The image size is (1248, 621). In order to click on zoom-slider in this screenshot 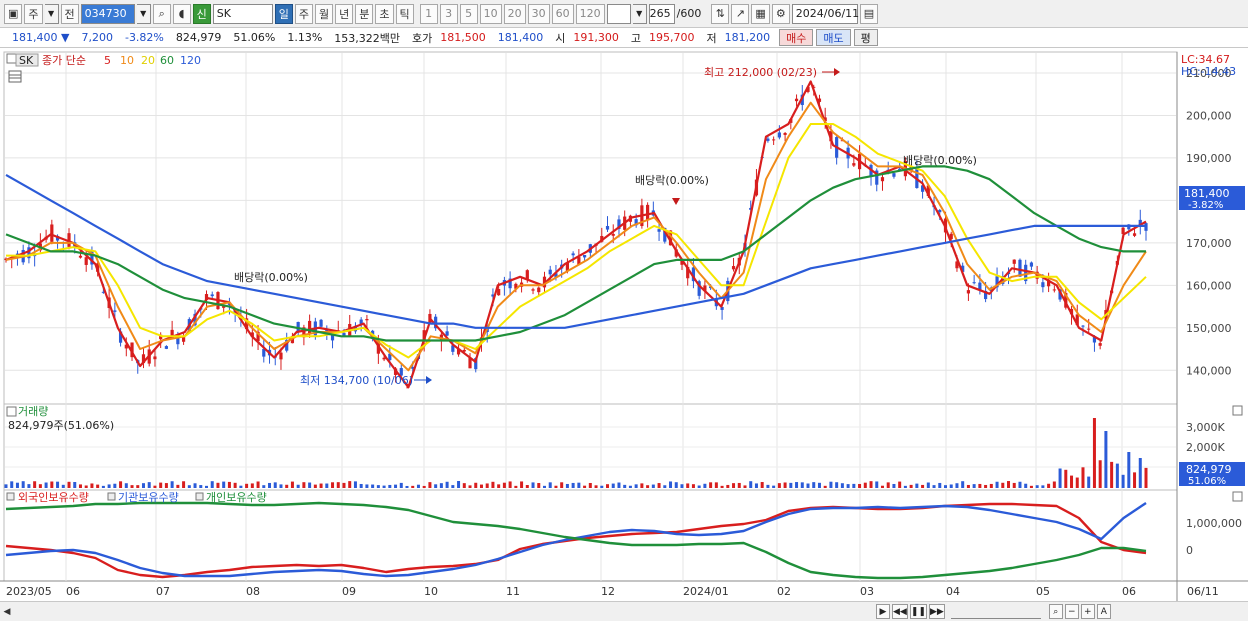, I will do `click(995, 612)`.